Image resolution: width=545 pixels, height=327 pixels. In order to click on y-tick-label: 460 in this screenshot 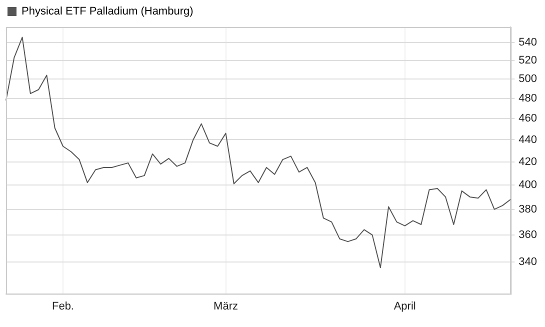, I will do `click(528, 118)`.